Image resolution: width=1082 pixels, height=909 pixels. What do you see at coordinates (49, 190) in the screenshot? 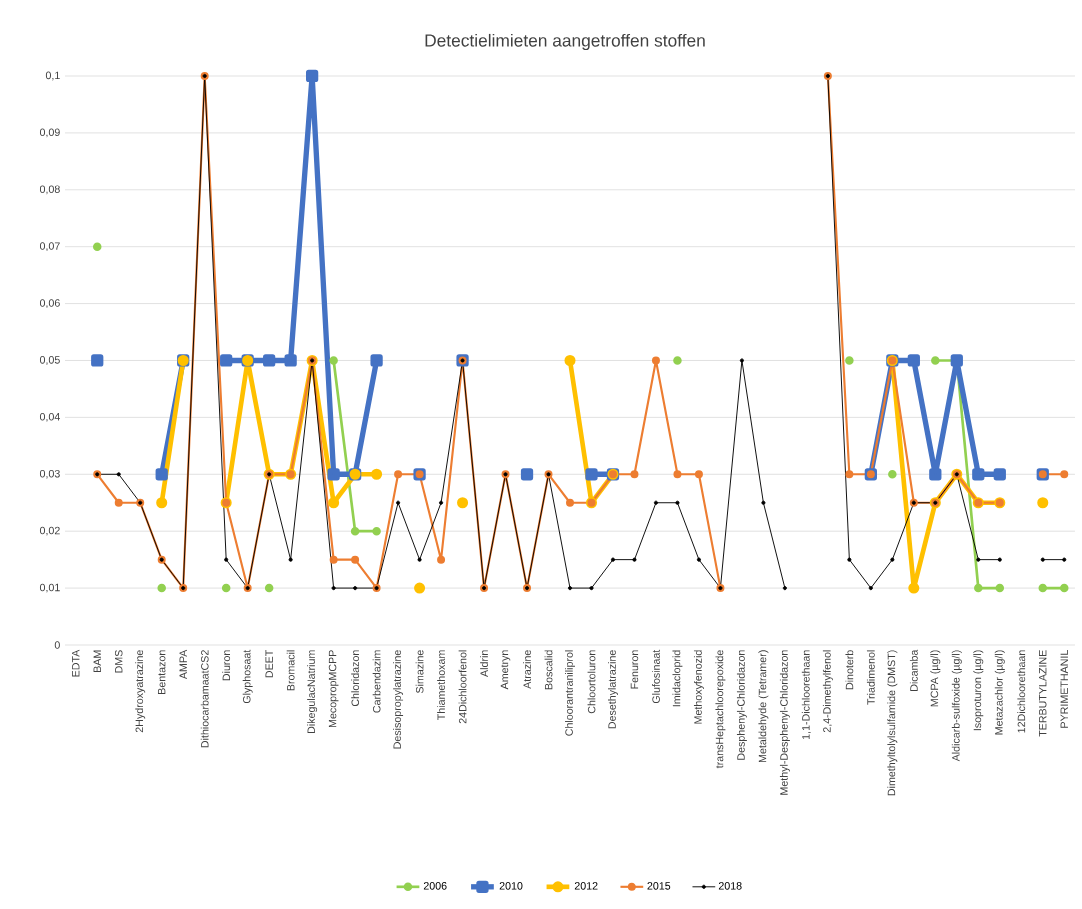
I see `y-tick-label: 0,08` at bounding box center [49, 190].